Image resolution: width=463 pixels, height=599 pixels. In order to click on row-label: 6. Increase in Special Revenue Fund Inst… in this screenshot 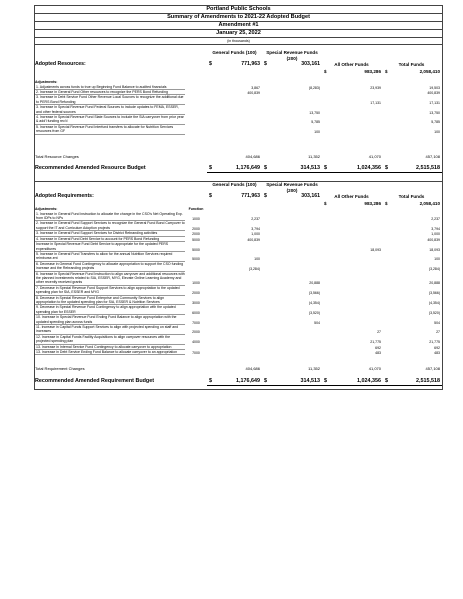, I will do `click(110, 278)`.